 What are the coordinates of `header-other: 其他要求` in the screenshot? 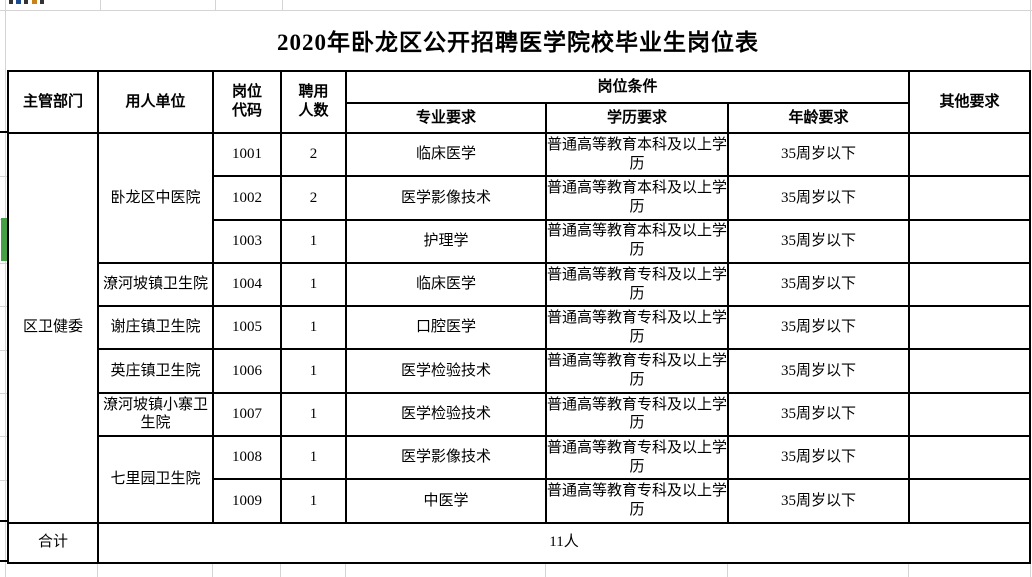 It's located at (969, 102).